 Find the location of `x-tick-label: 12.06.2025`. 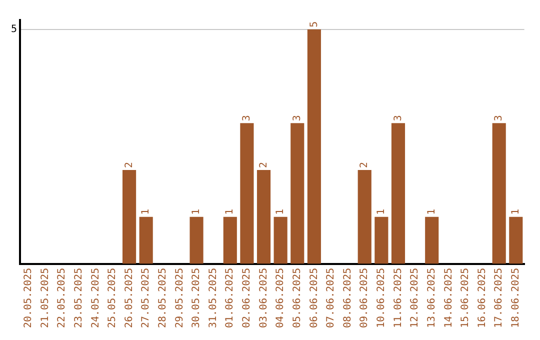

x-tick-label: 12.06.2025 is located at coordinates (415, 298).